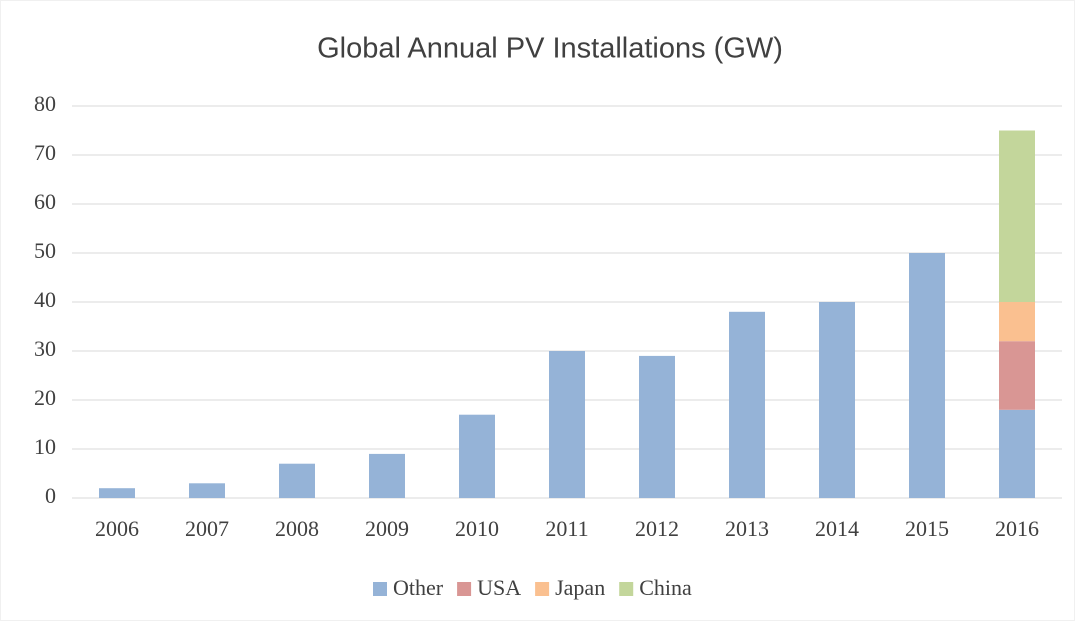  Describe the element at coordinates (297, 528) in the screenshot. I see `x-tick-label: 2008` at that location.